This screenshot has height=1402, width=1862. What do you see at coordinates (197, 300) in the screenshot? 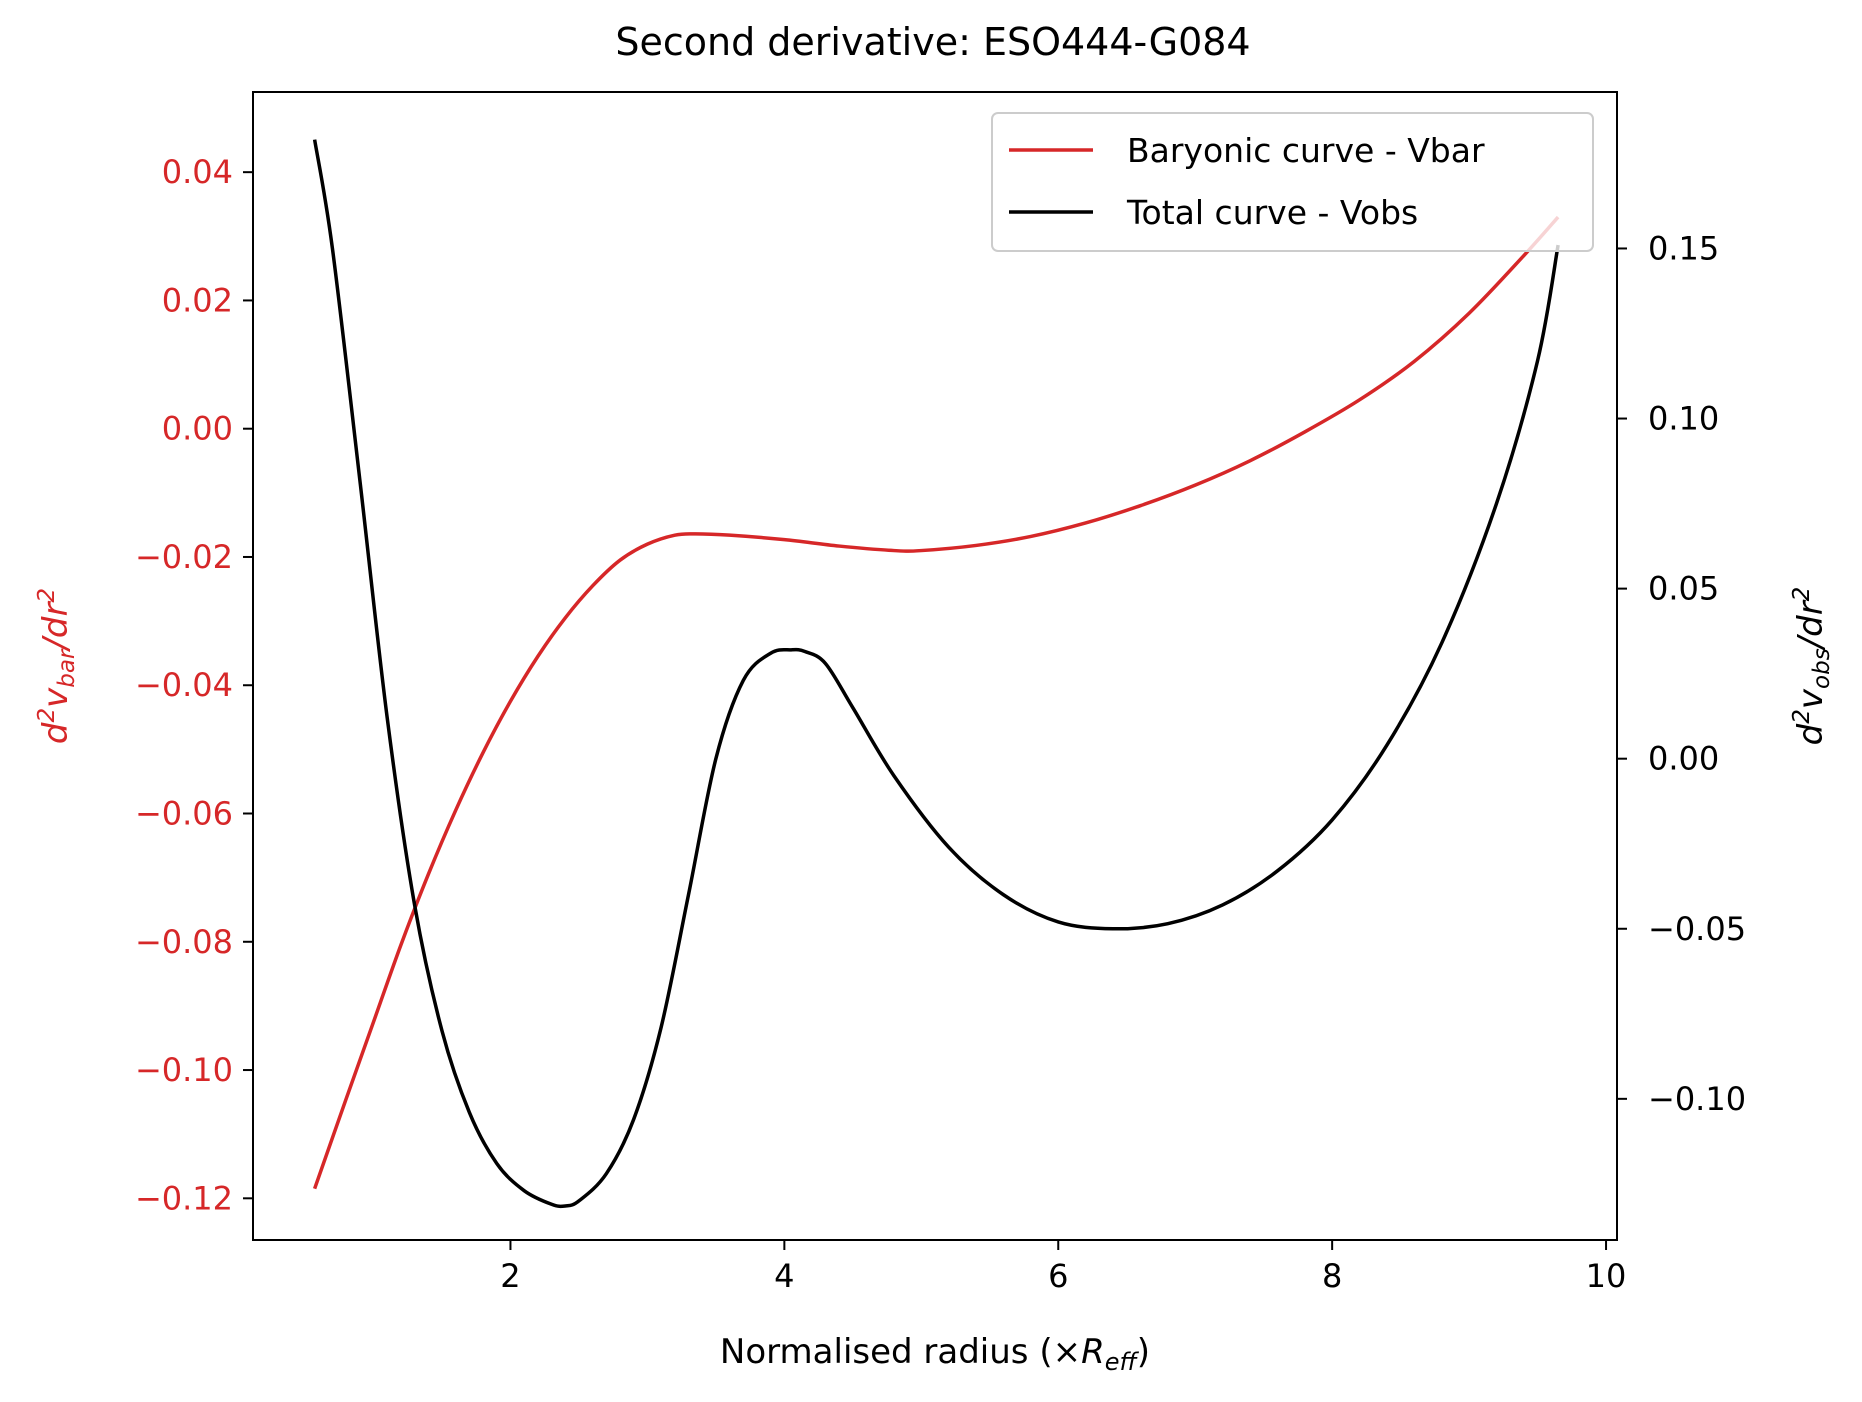
I see `y-left-tick-label: 0.02` at bounding box center [197, 300].